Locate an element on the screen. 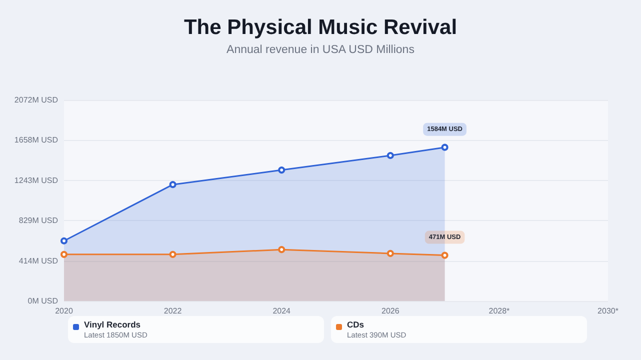 This screenshot has width=641, height=360. x-tick-label: 2024 is located at coordinates (282, 311).